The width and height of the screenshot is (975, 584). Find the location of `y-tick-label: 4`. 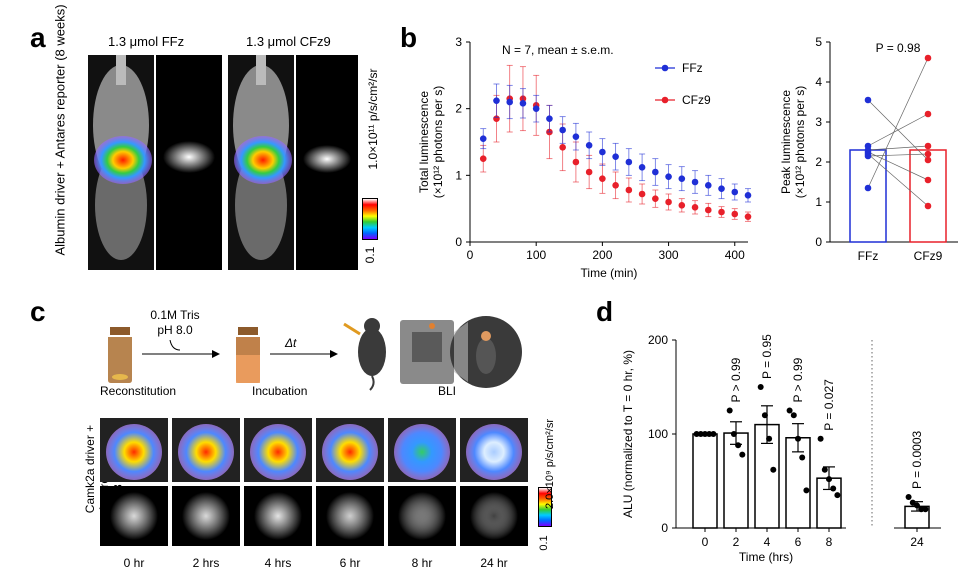

y-tick-label: 4 is located at coordinates (818, 82).